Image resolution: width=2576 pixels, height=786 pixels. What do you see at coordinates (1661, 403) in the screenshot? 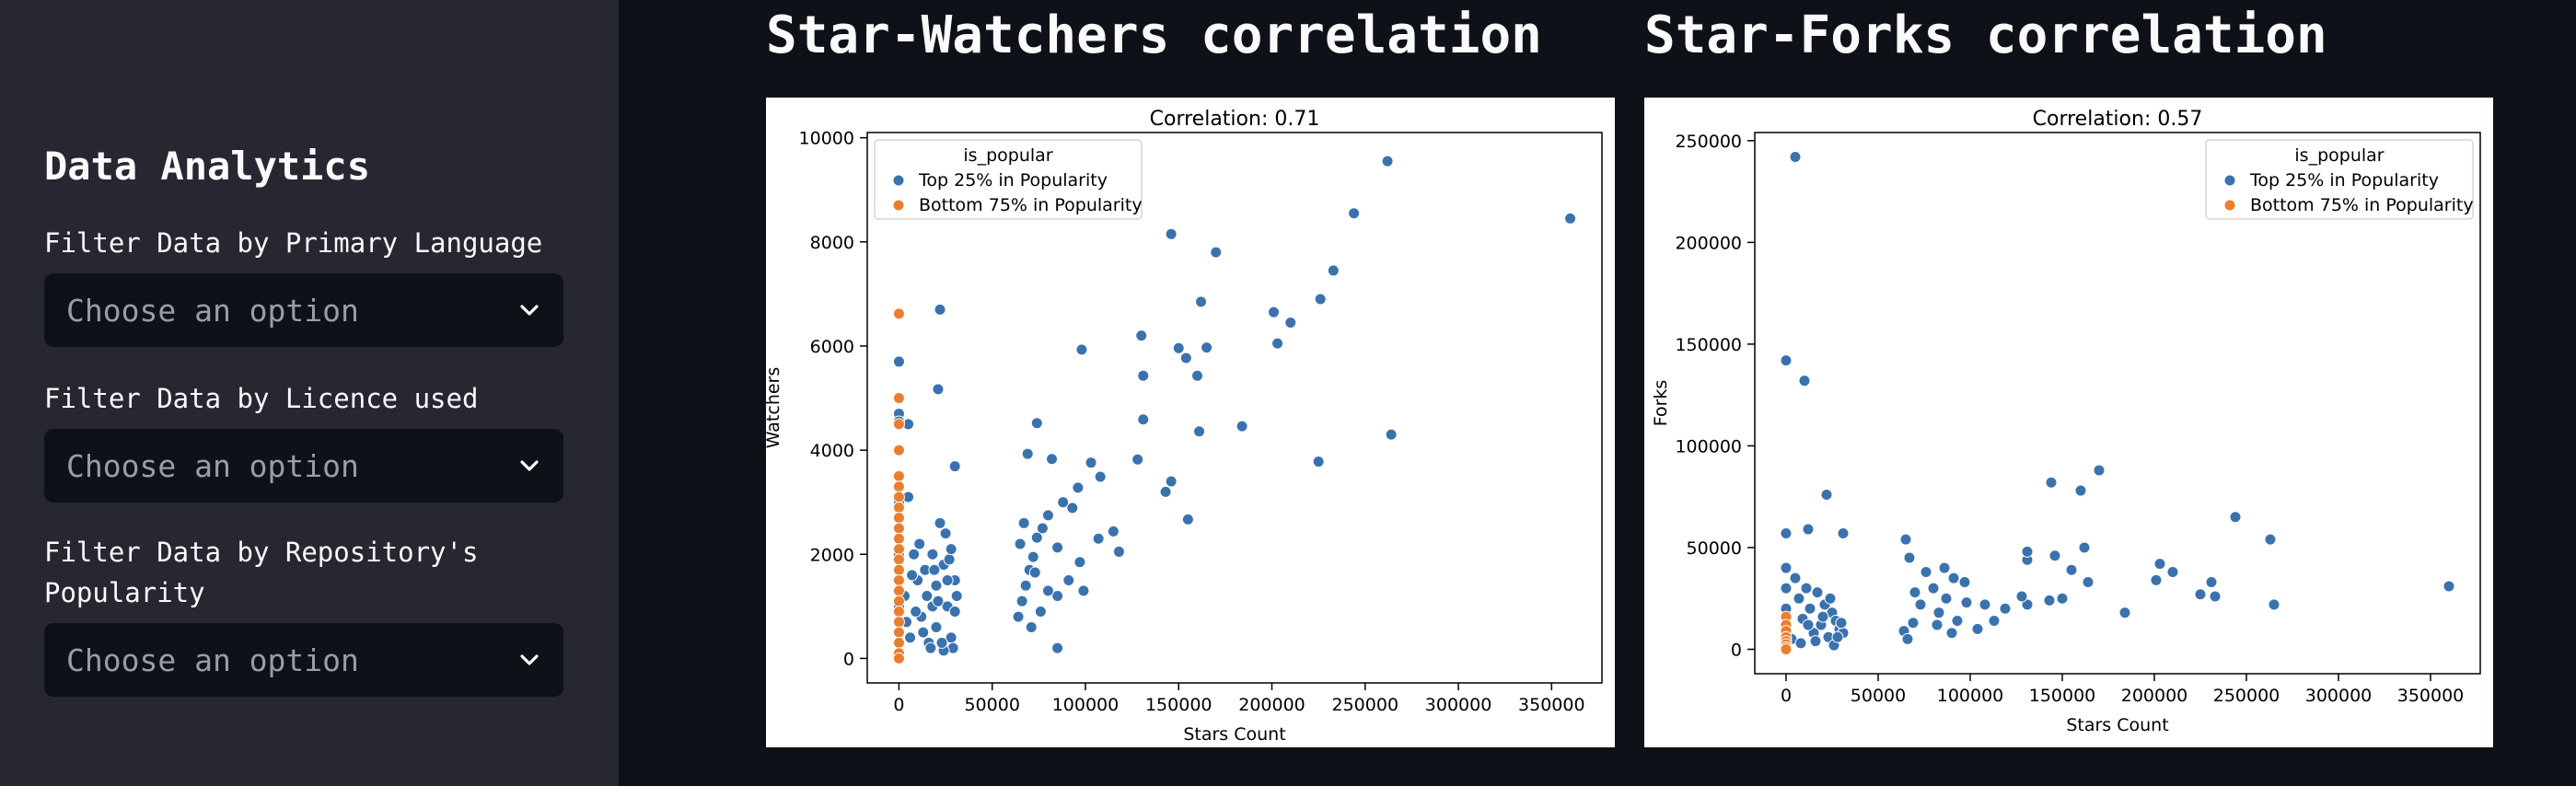
I see `y-axis-label: Forks` at bounding box center [1661, 403].